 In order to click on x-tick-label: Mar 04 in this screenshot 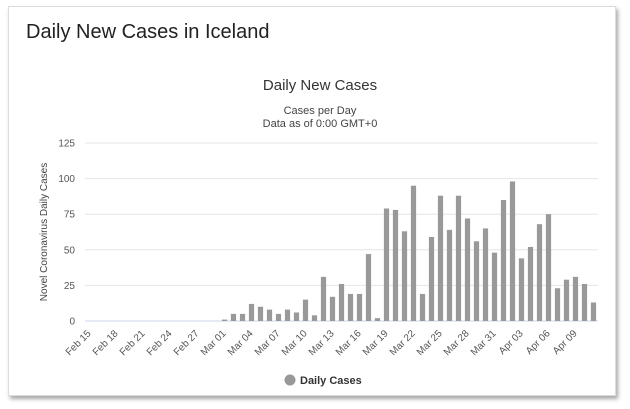, I will do `click(241, 343)`.